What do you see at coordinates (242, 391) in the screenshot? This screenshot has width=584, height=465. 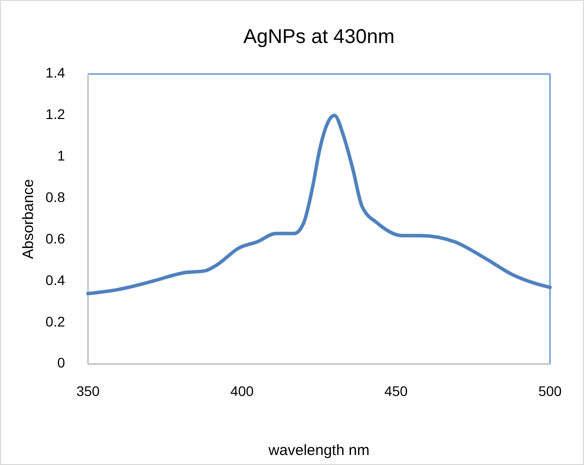 I see `x-tick-label: 400` at bounding box center [242, 391].